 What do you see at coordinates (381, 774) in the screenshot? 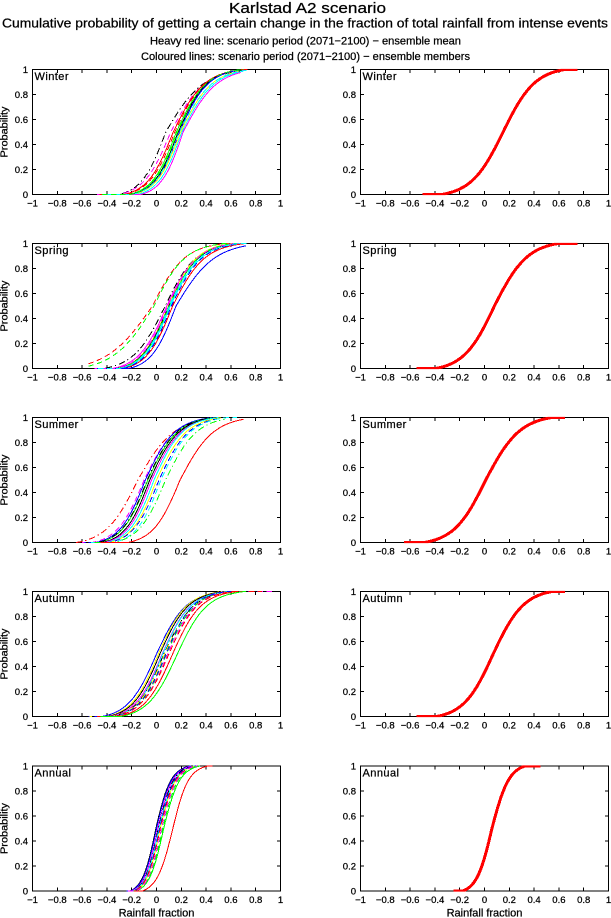
I see `svg-text: Annual` at bounding box center [381, 774].